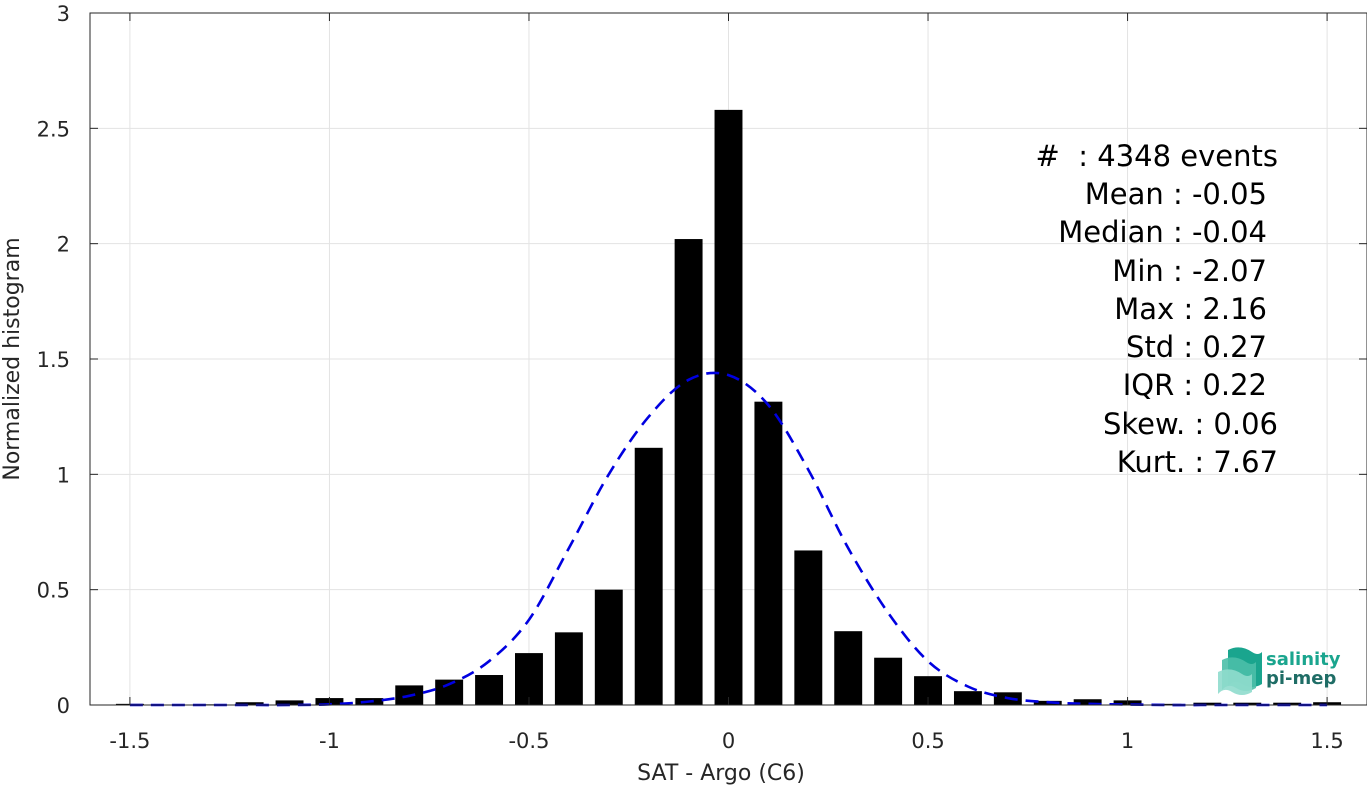  What do you see at coordinates (53, 129) in the screenshot?
I see `y-tick-label: 2.5` at bounding box center [53, 129].